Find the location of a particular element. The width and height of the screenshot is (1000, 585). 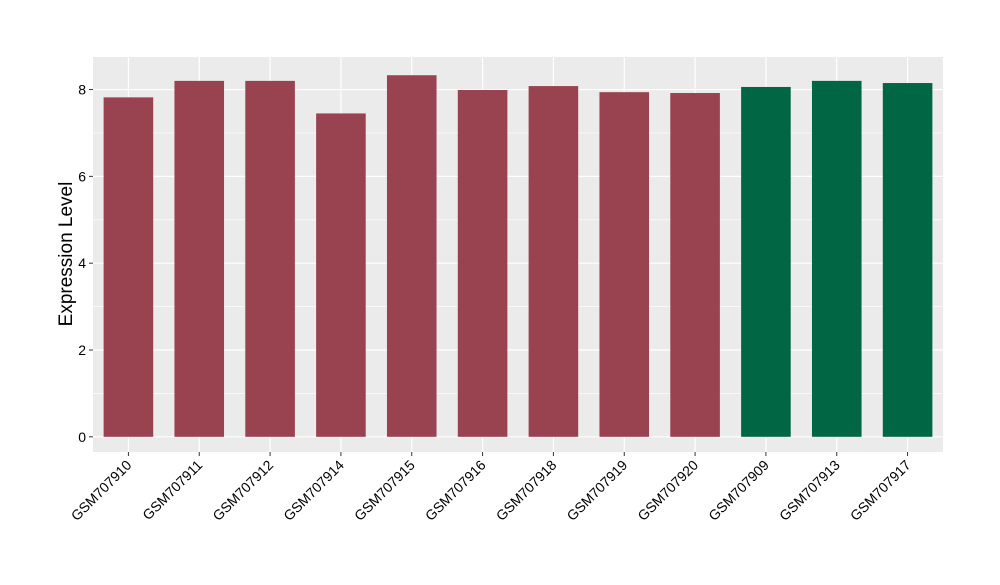

y-tick-label: 2 is located at coordinates (82, 350).